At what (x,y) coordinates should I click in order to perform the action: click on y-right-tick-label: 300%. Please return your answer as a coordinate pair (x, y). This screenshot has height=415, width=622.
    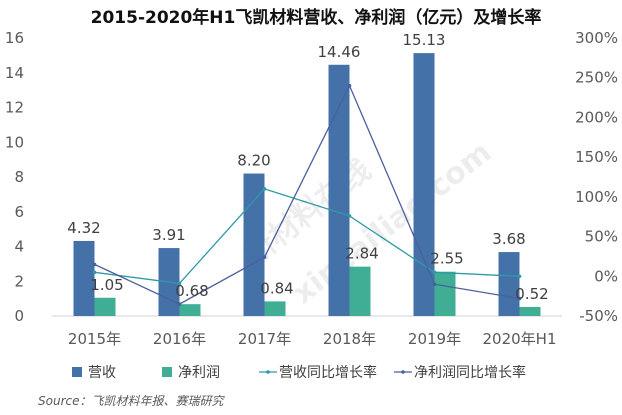
    Looking at the image, I should click on (596, 38).